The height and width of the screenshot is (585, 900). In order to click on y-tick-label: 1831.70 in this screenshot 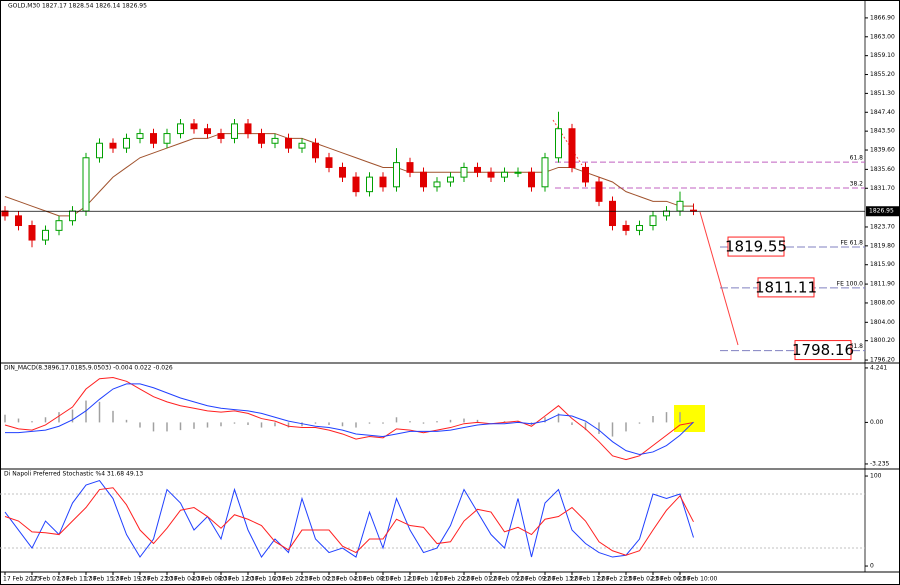, I will do `click(882, 188)`.